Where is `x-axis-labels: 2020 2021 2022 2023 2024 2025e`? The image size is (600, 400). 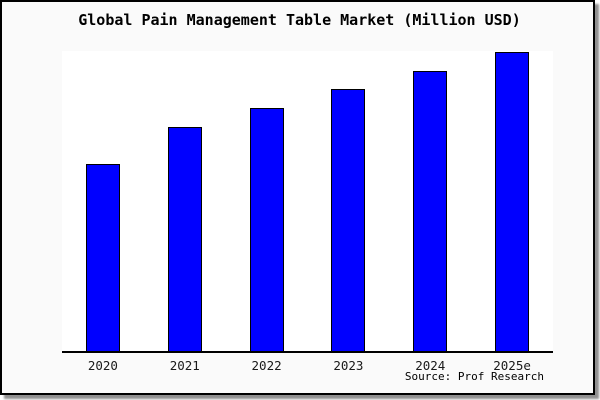 x-axis-labels: 2020 2021 2022 2023 2024 2025e is located at coordinates (307, 365).